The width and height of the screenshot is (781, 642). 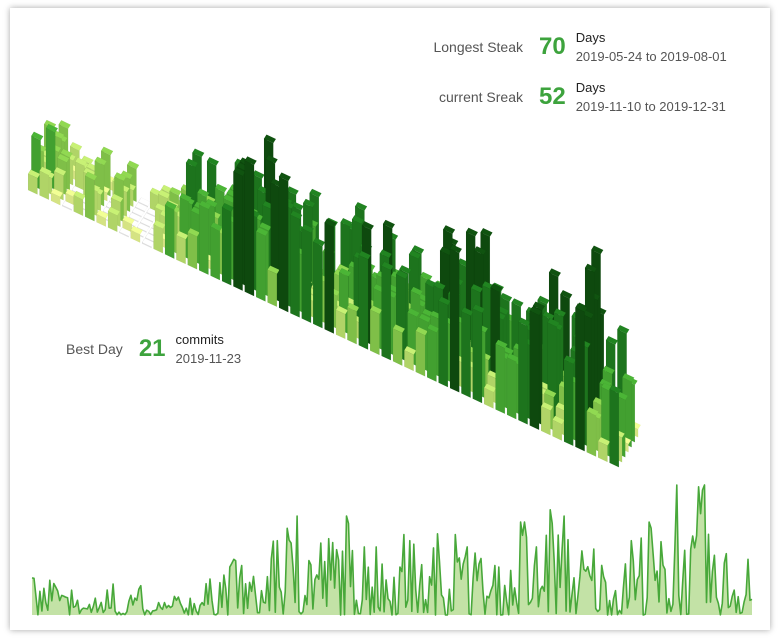 What do you see at coordinates (94, 349) in the screenshot?
I see `best-day-label: Best Day` at bounding box center [94, 349].